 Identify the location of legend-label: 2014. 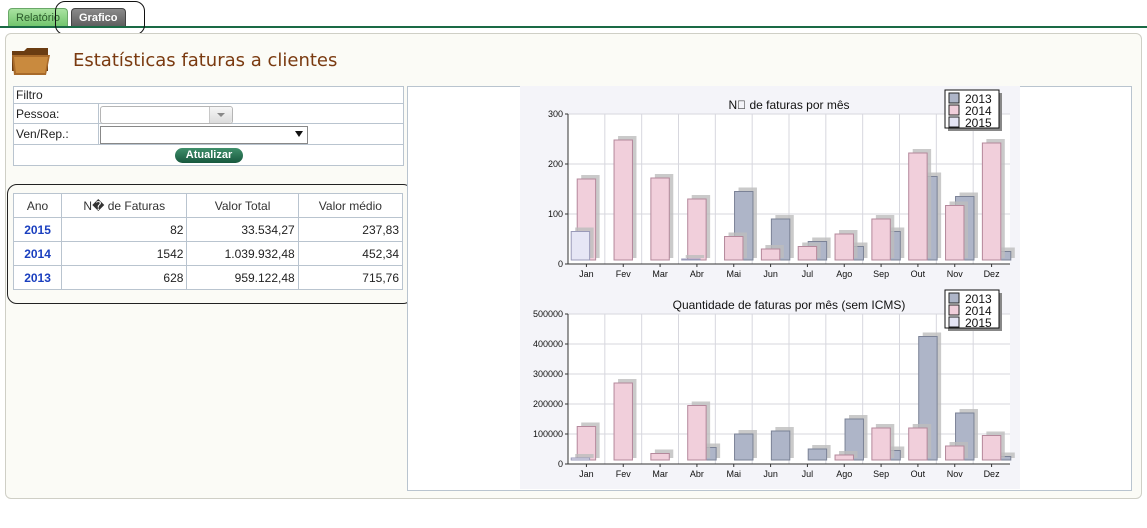
(978, 311).